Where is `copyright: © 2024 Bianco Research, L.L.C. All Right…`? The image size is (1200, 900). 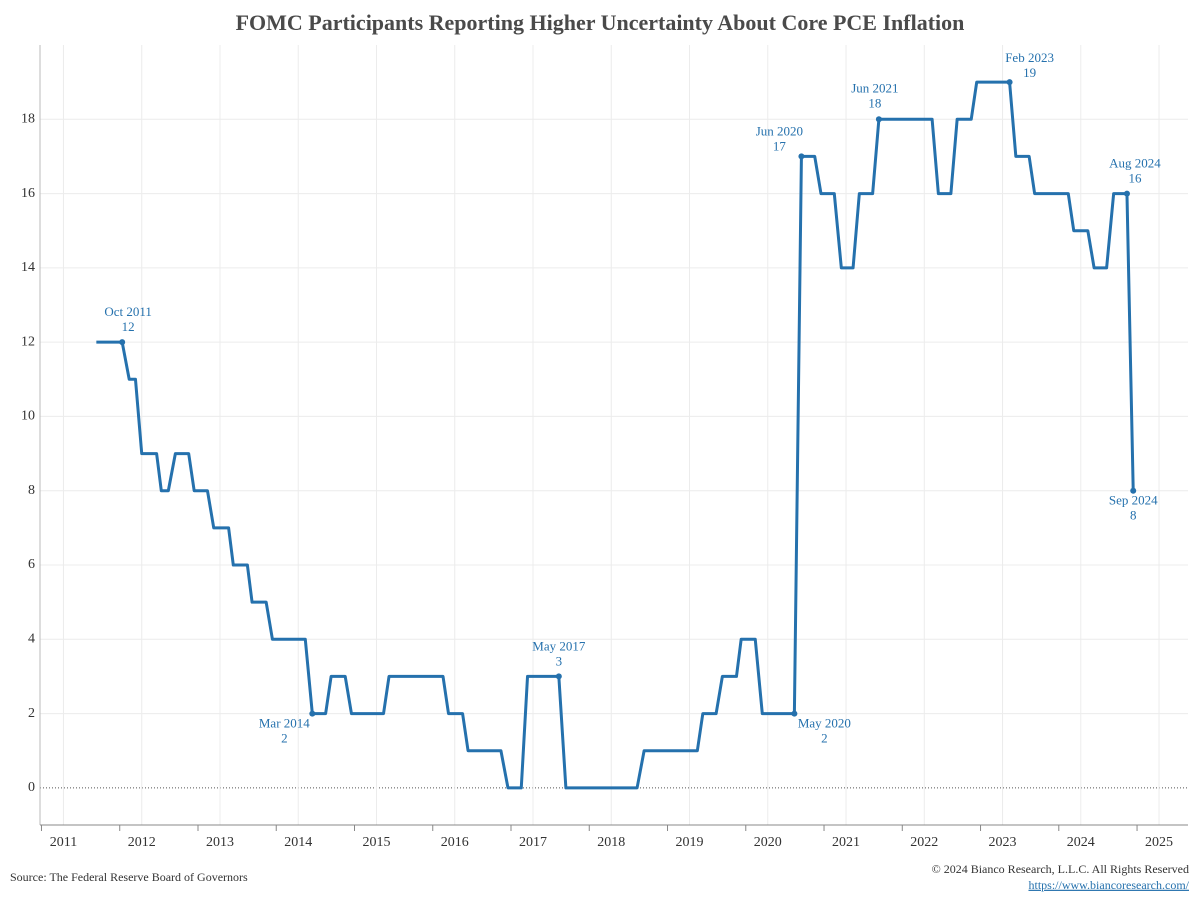 copyright: © 2024 Bianco Research, L.L.C. All Right… is located at coordinates (1060, 869).